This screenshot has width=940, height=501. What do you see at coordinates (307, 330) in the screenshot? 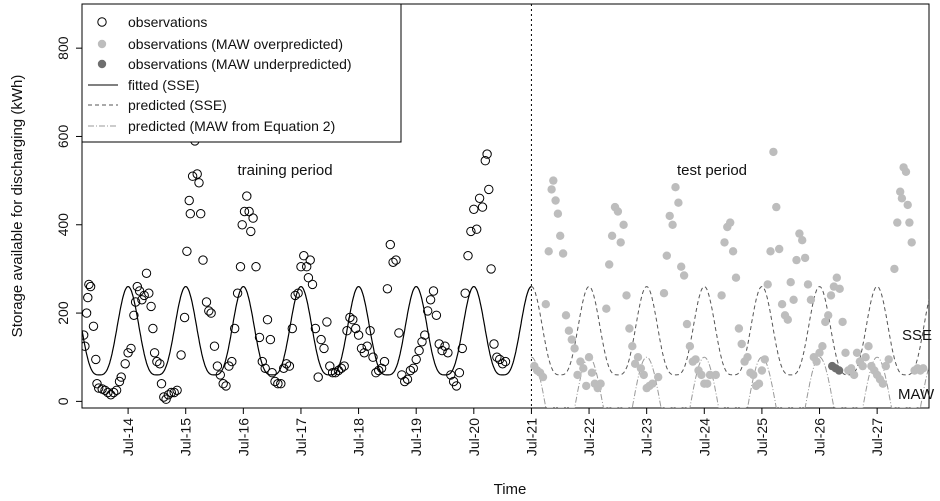
I see `fitted-sse-line` at bounding box center [307, 330].